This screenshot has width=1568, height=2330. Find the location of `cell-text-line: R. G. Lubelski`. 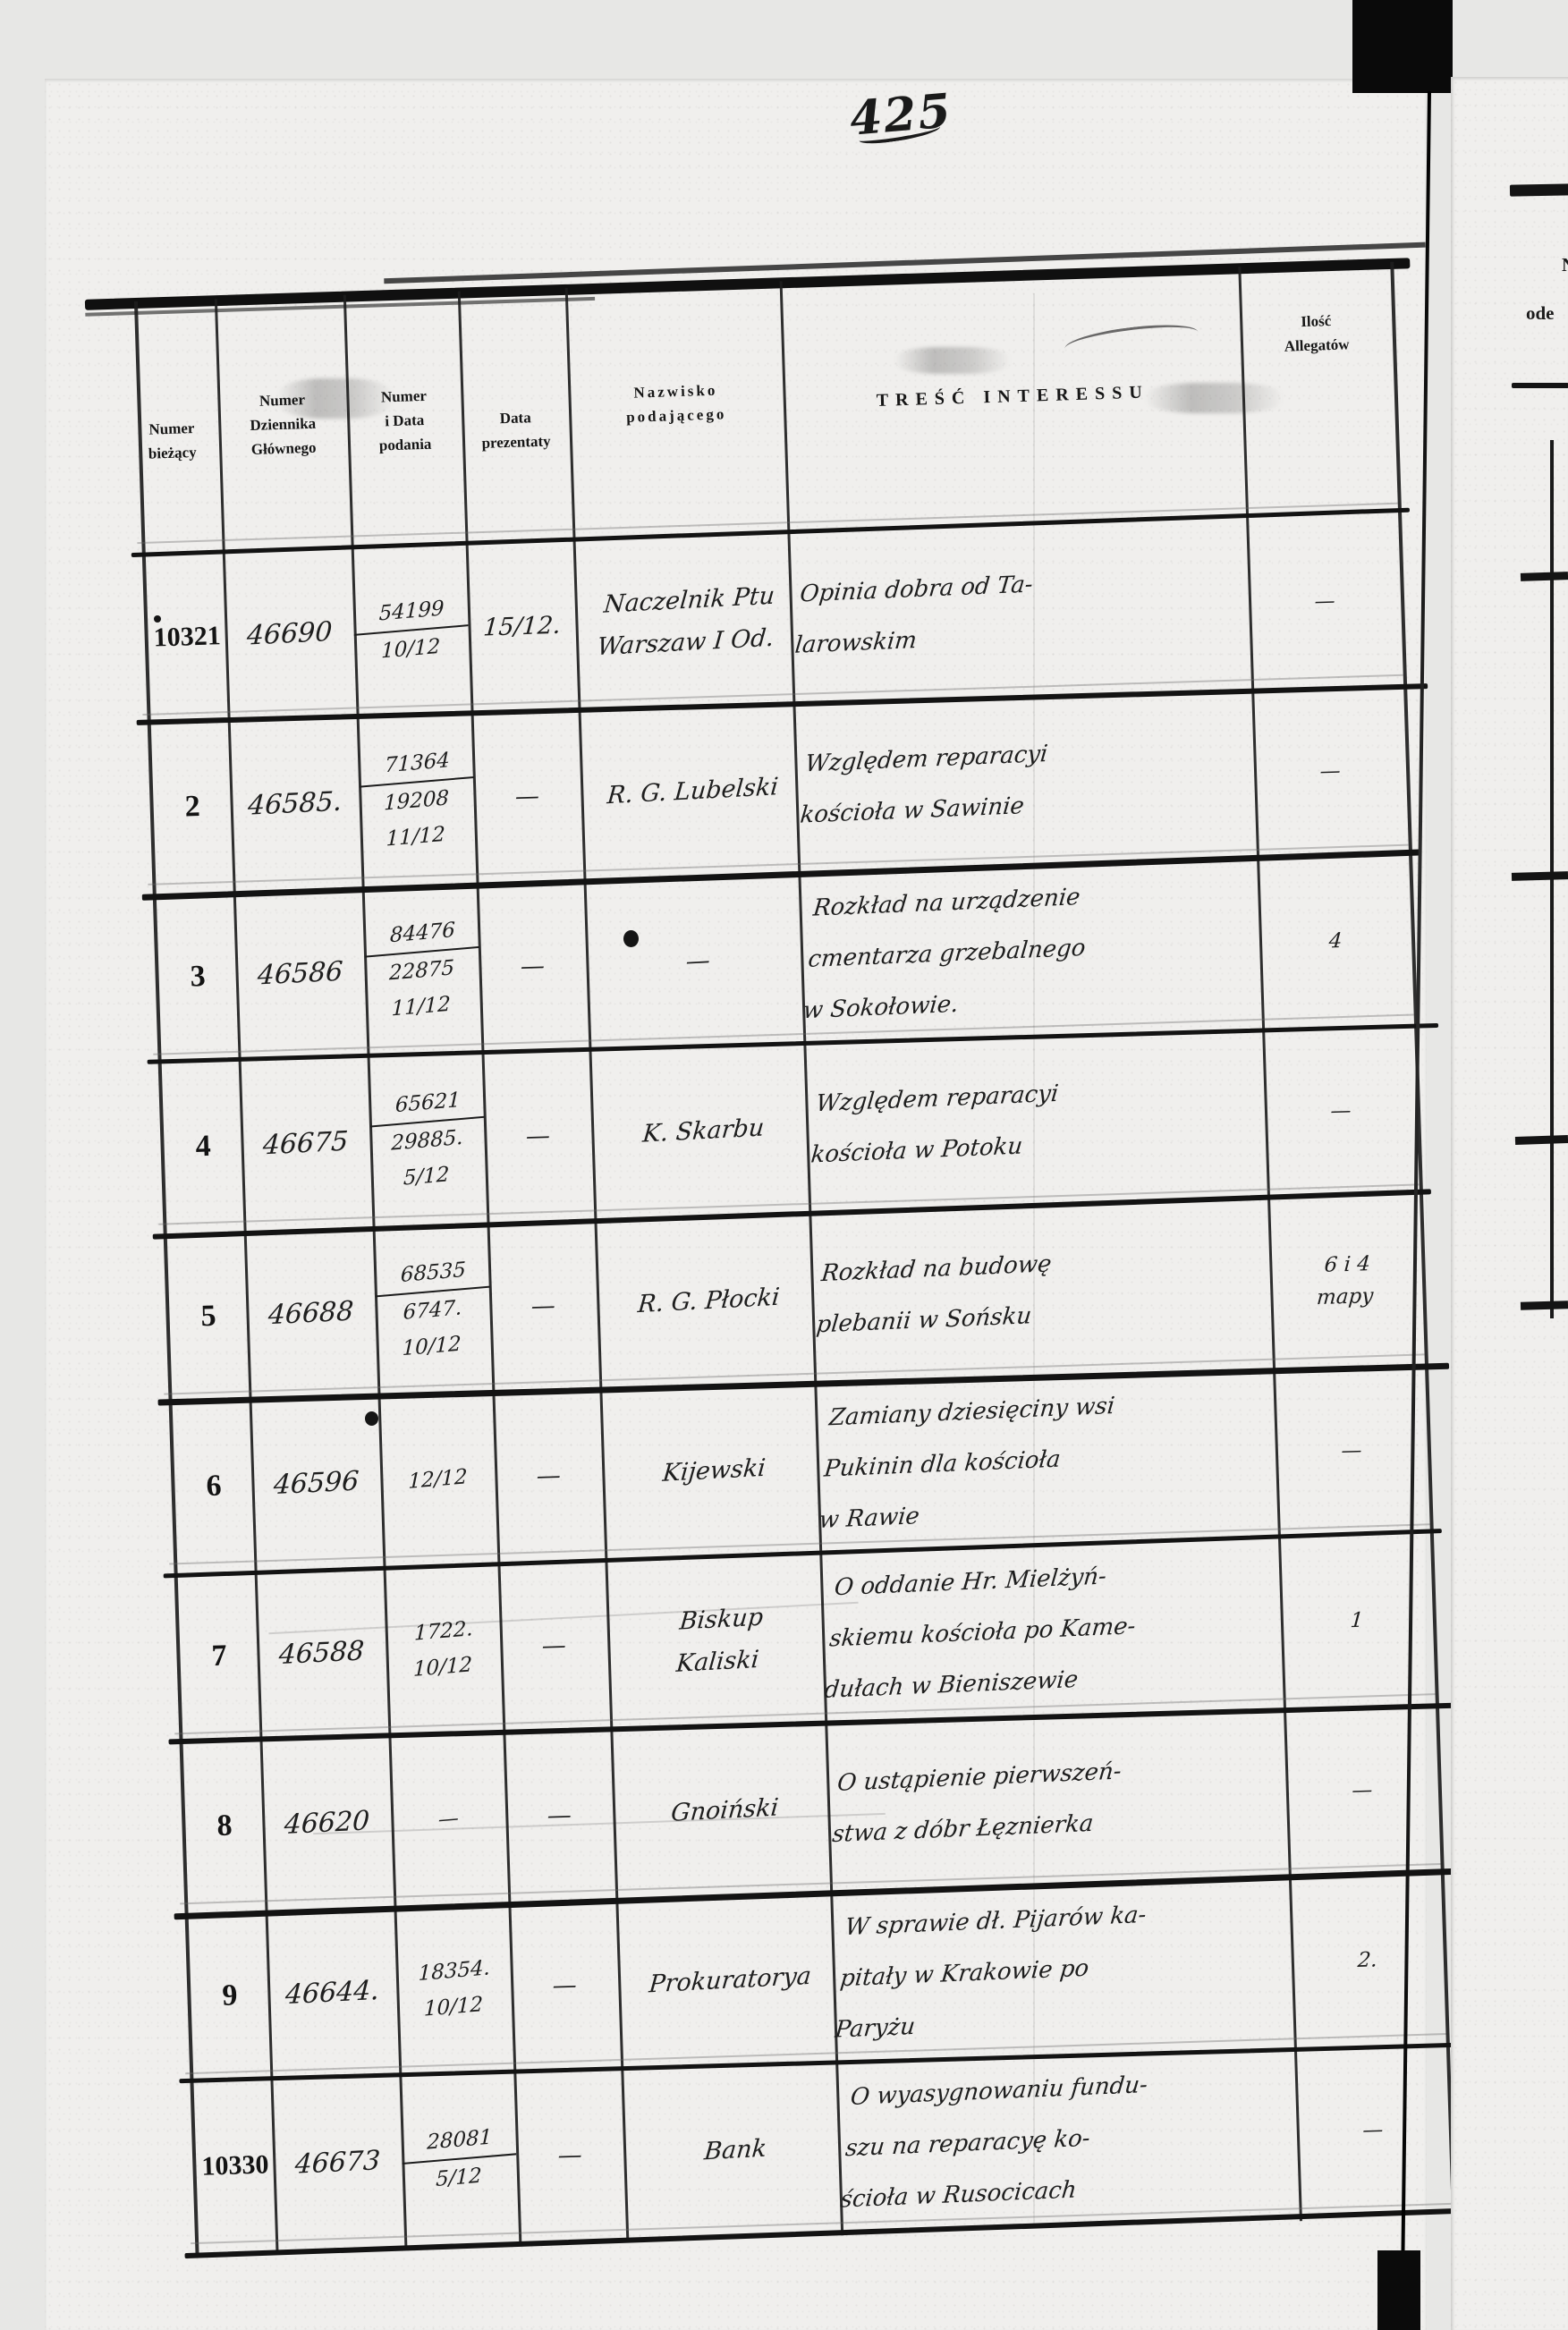

cell-text-line: R. G. Lubelski is located at coordinates (693, 791).